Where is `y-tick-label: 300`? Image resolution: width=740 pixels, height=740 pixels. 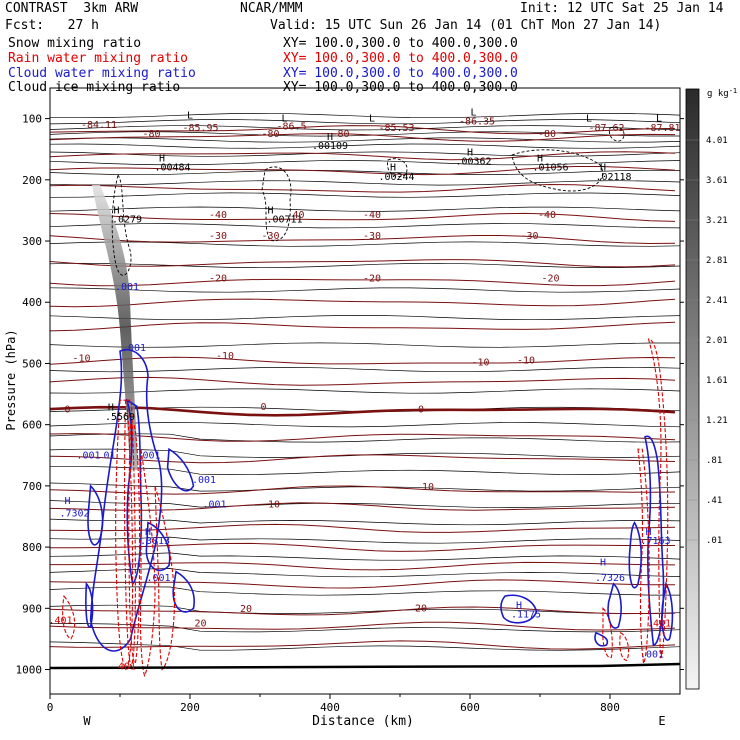
y-tick-label: 300 is located at coordinates (32, 241).